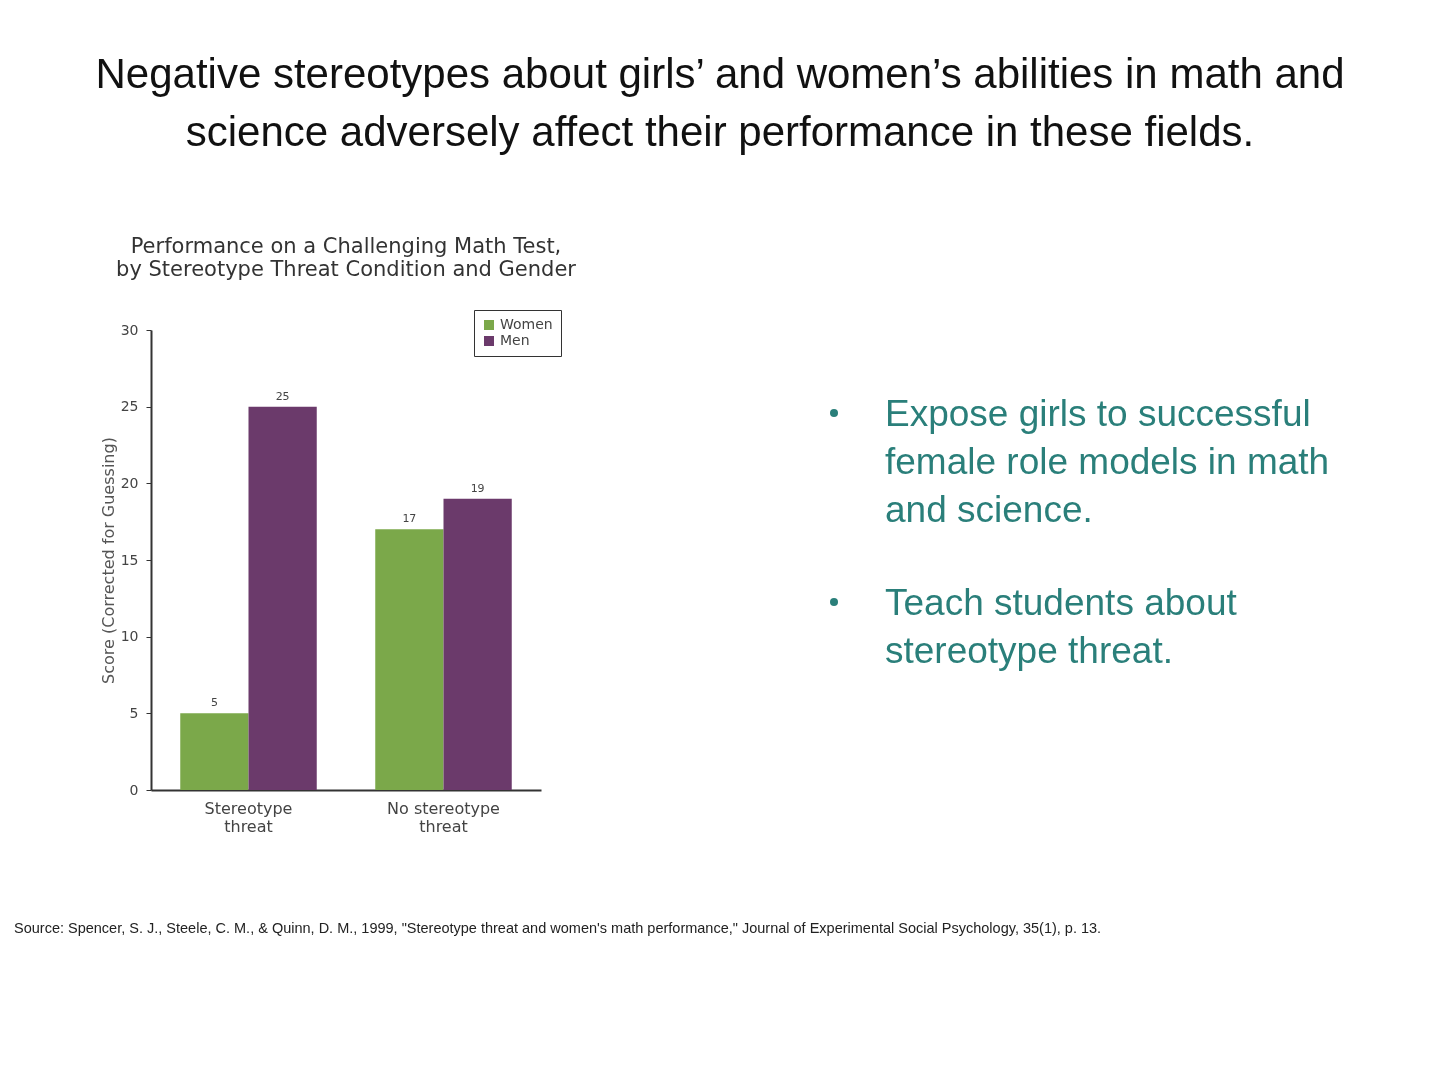 The width and height of the screenshot is (1440, 1080). I want to click on y-tick-label: 15, so click(129, 559).